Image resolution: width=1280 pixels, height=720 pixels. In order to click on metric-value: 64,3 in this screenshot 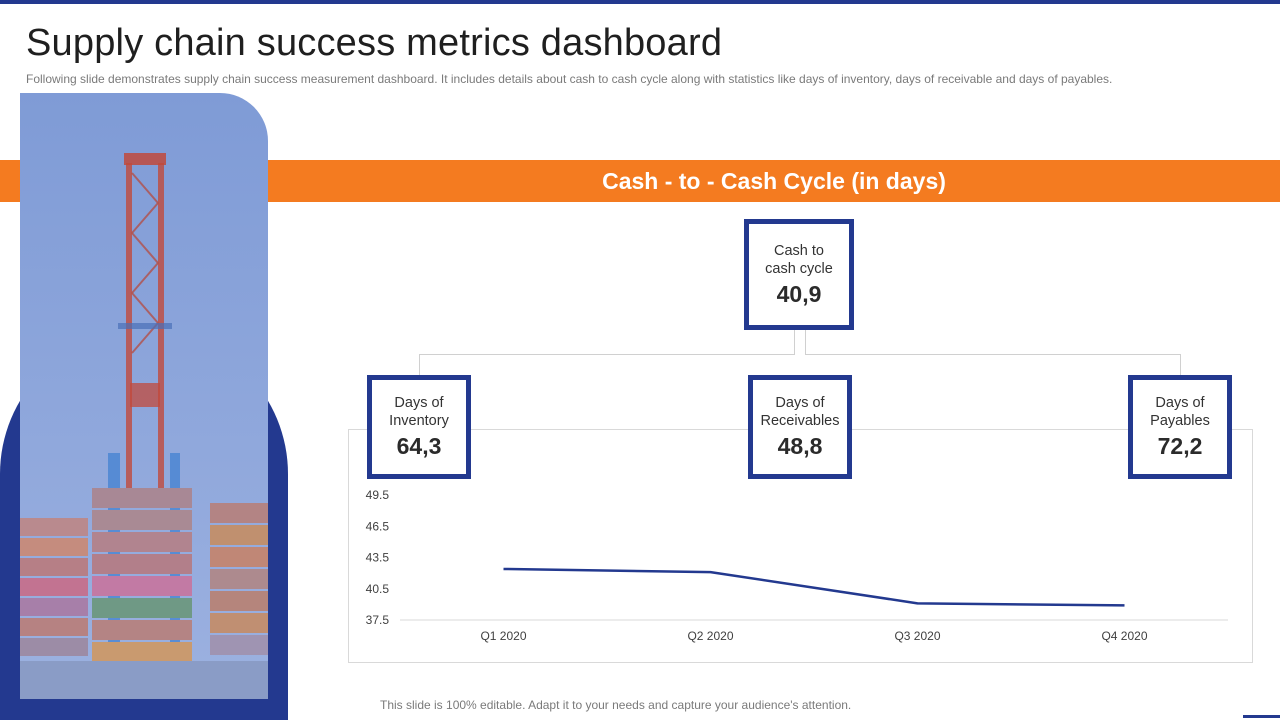, I will do `click(419, 446)`.